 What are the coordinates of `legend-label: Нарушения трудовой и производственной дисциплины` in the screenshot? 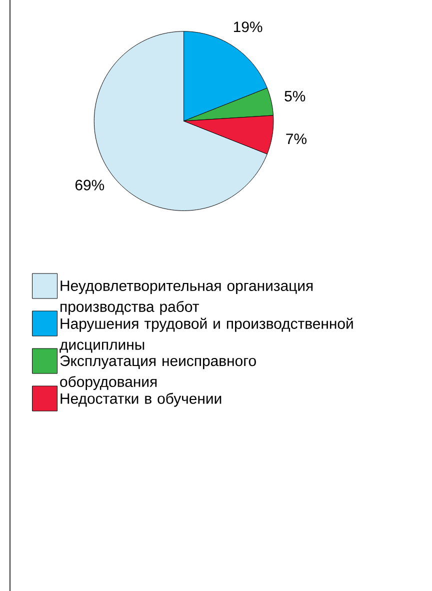 It's located at (206, 335).